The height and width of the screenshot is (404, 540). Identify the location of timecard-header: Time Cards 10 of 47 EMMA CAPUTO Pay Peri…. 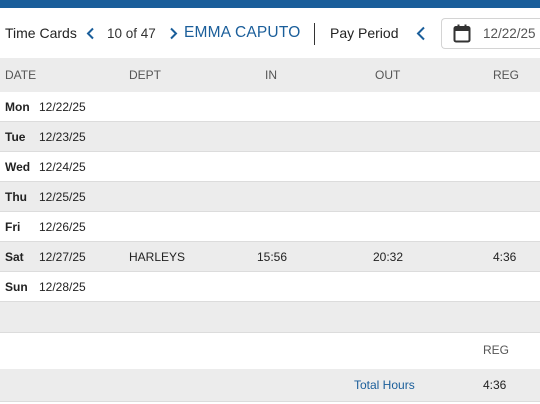
(270, 33).